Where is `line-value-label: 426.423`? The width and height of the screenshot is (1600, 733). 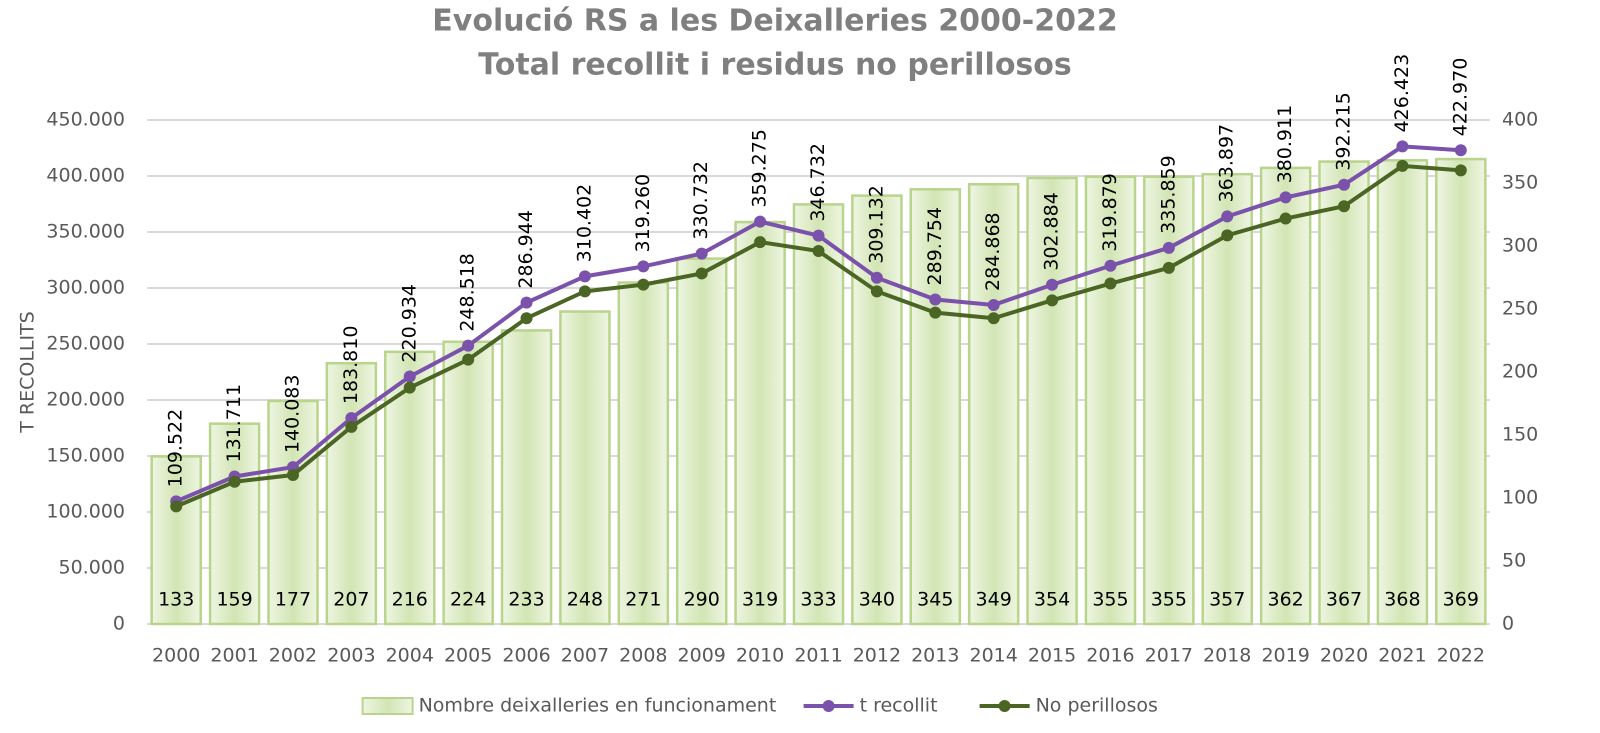
line-value-label: 426.423 is located at coordinates (1402, 93).